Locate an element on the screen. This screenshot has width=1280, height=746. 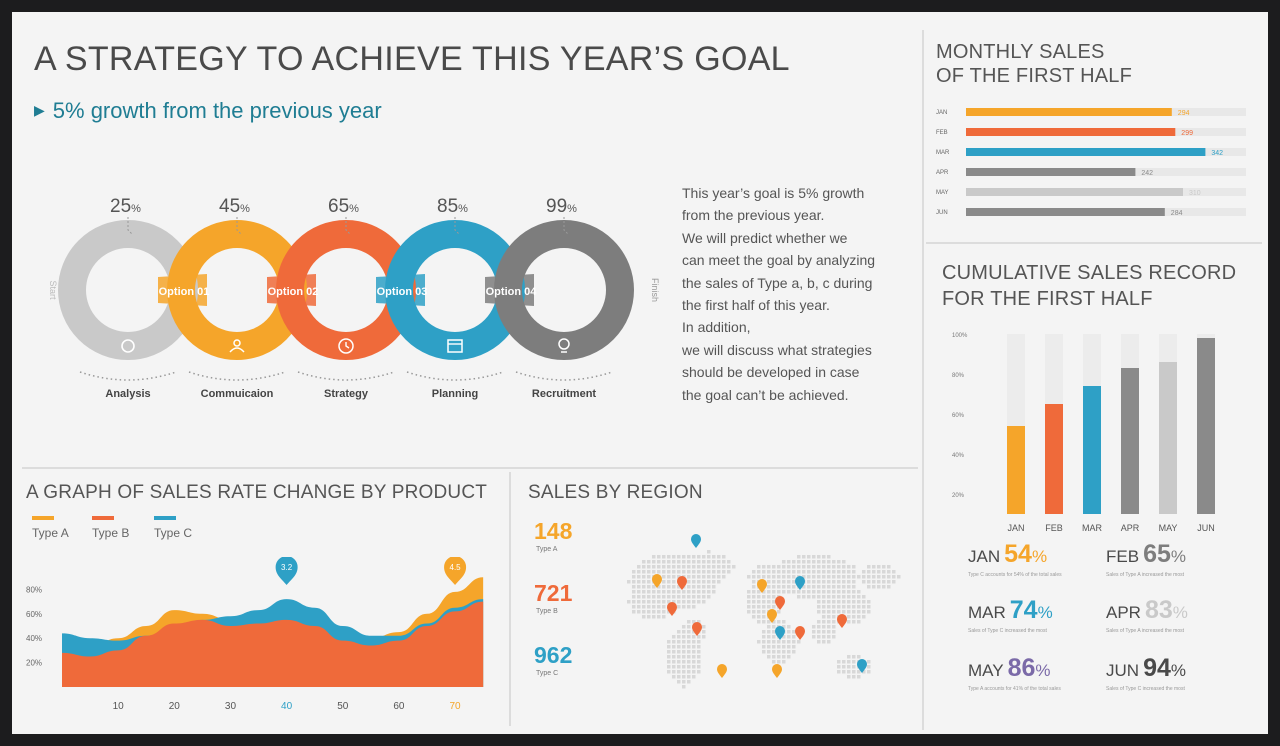
month-stat-name: FEB is located at coordinates (1123, 556).